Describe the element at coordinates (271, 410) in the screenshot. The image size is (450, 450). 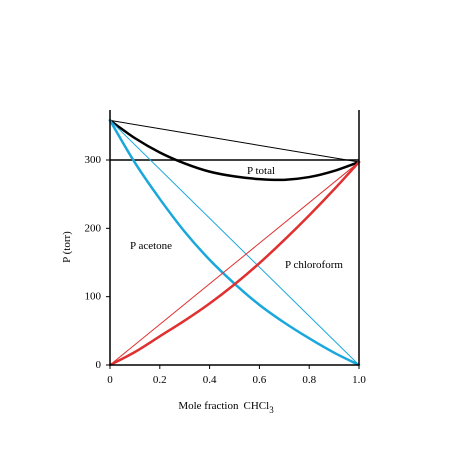
I see `x-axis-title-subscript: 3` at that location.